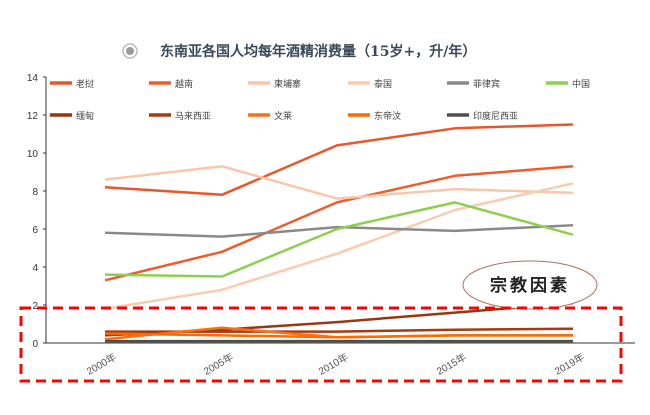 Image resolution: width=650 pixels, height=415 pixels. What do you see at coordinates (451, 363) in the screenshot?
I see `x-tick-label: 2015年` at bounding box center [451, 363].